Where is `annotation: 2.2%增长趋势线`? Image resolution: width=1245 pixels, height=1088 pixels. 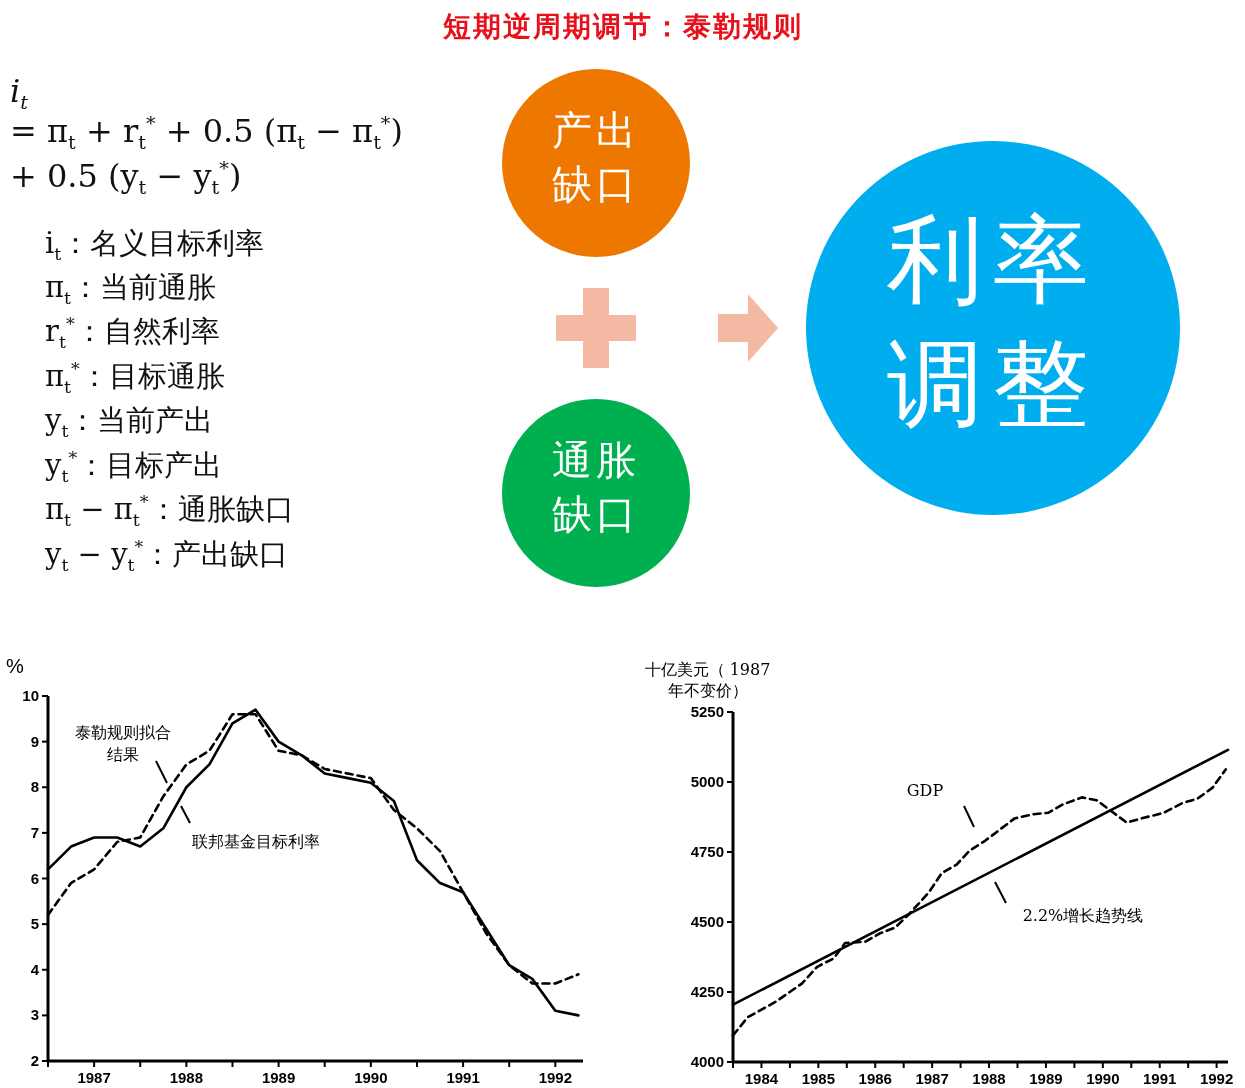 annotation: 2.2%增长趋势线 is located at coordinates (1083, 916).